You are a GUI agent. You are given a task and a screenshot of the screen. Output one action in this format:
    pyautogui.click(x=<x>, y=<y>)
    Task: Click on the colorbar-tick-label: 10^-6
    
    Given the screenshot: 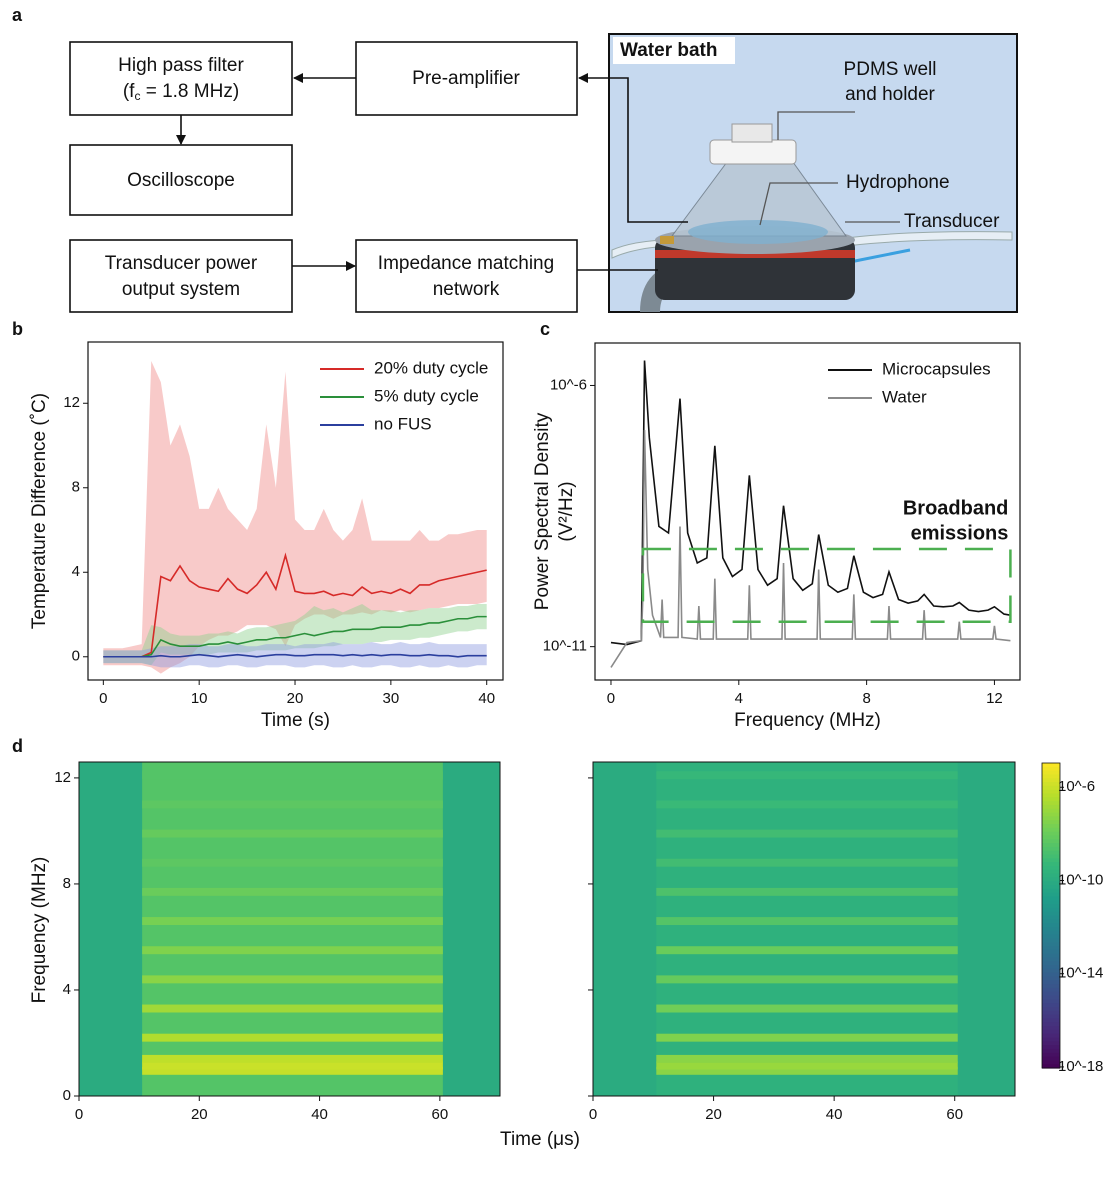 What is the action you would take?
    pyautogui.click(x=1076, y=786)
    